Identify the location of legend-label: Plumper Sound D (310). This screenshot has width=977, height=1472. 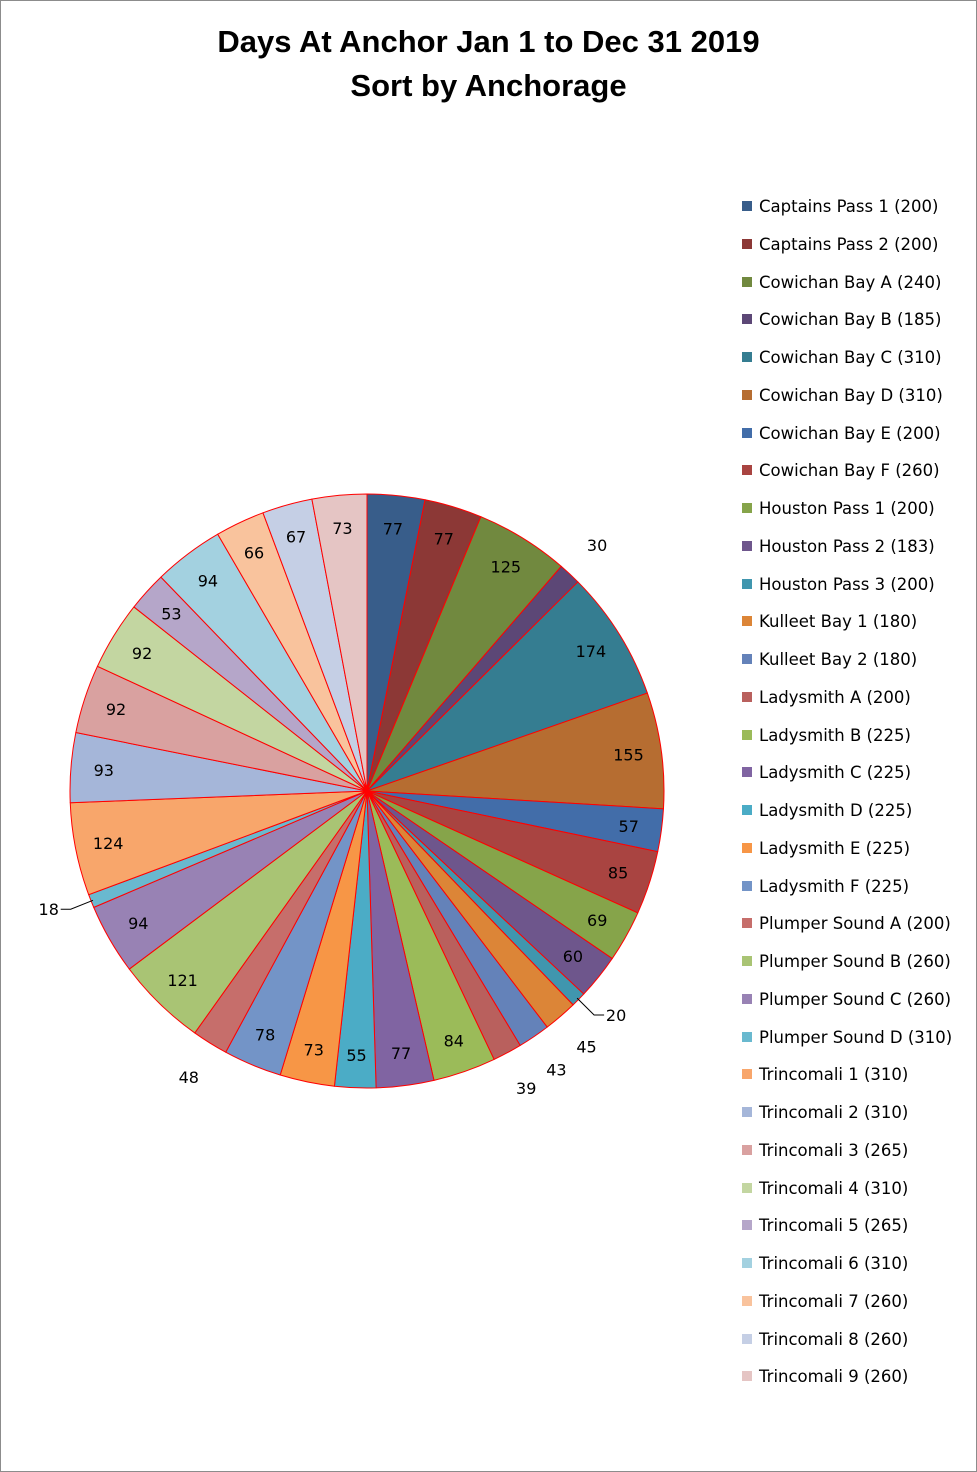
(856, 1037).